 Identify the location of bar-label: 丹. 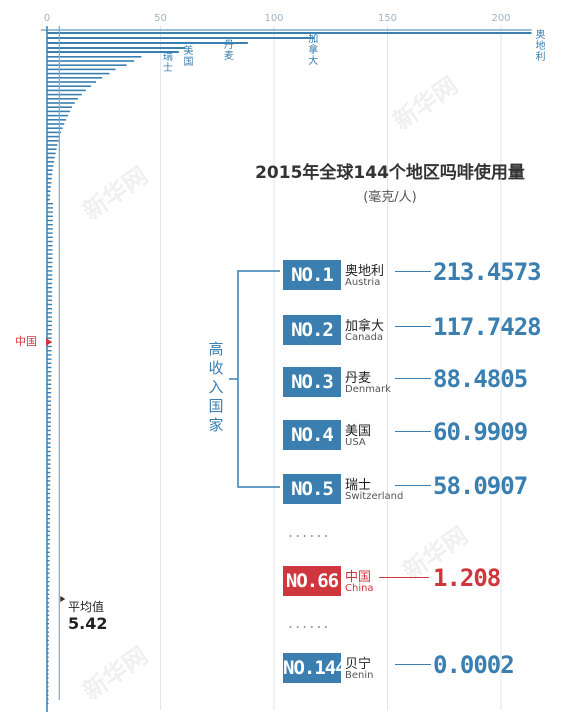
(229, 45).